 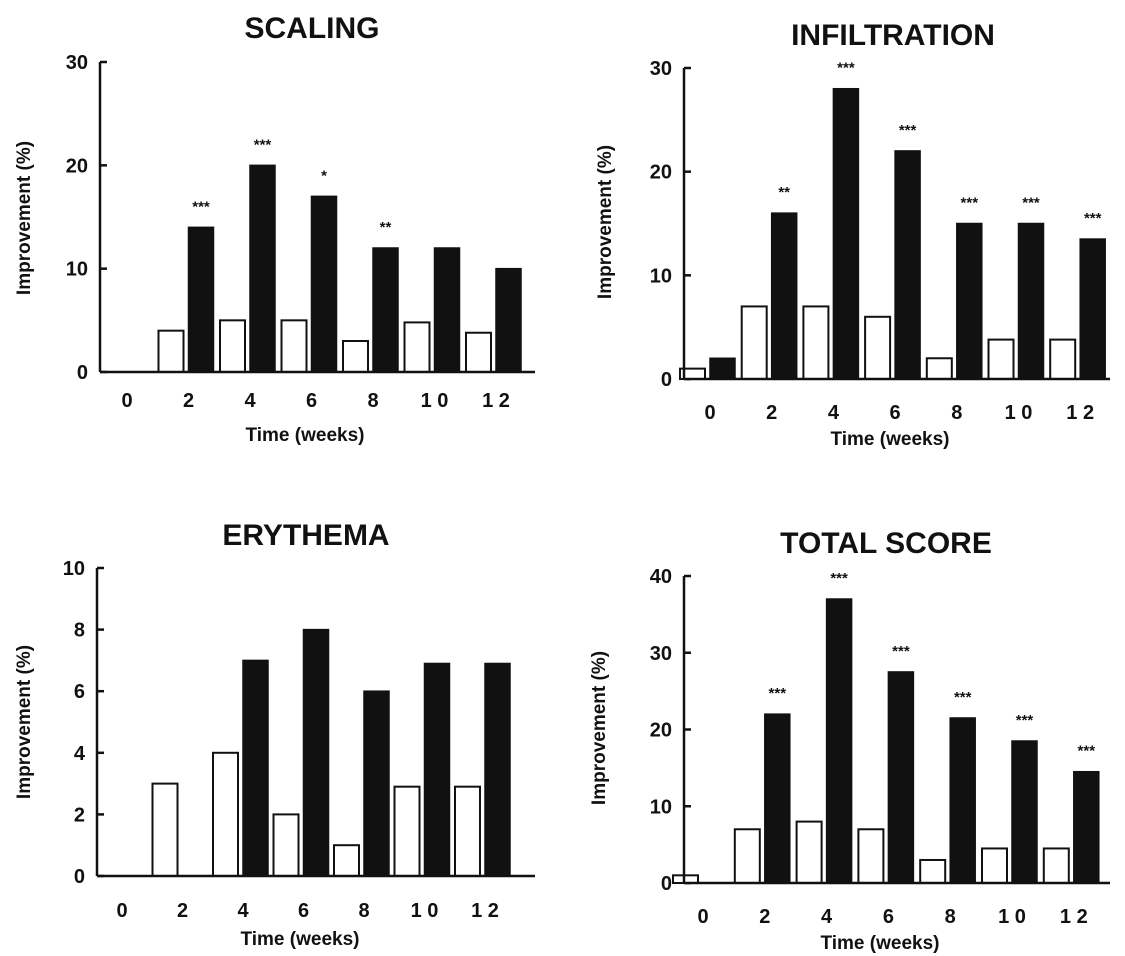 I want to click on chart-title: INFILTRATION, so click(x=893, y=35).